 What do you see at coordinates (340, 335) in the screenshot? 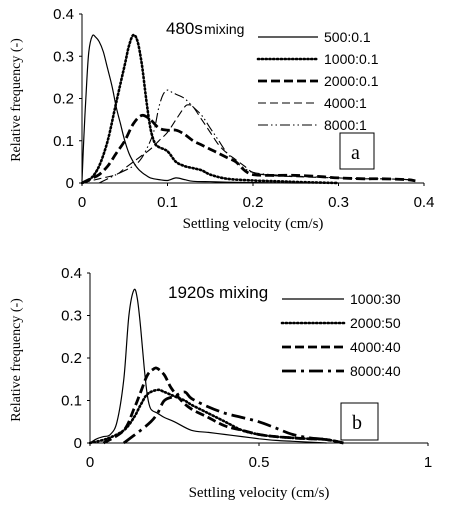
I see `legend: 1000:30 2000:50 4000:40 8000:40` at bounding box center [340, 335].